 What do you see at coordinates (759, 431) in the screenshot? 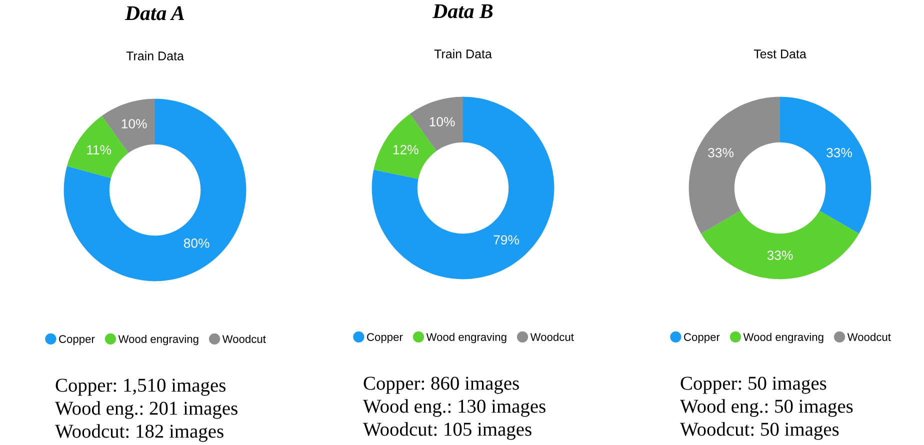
I see `text: Woodcut: 50 images` at bounding box center [759, 431].